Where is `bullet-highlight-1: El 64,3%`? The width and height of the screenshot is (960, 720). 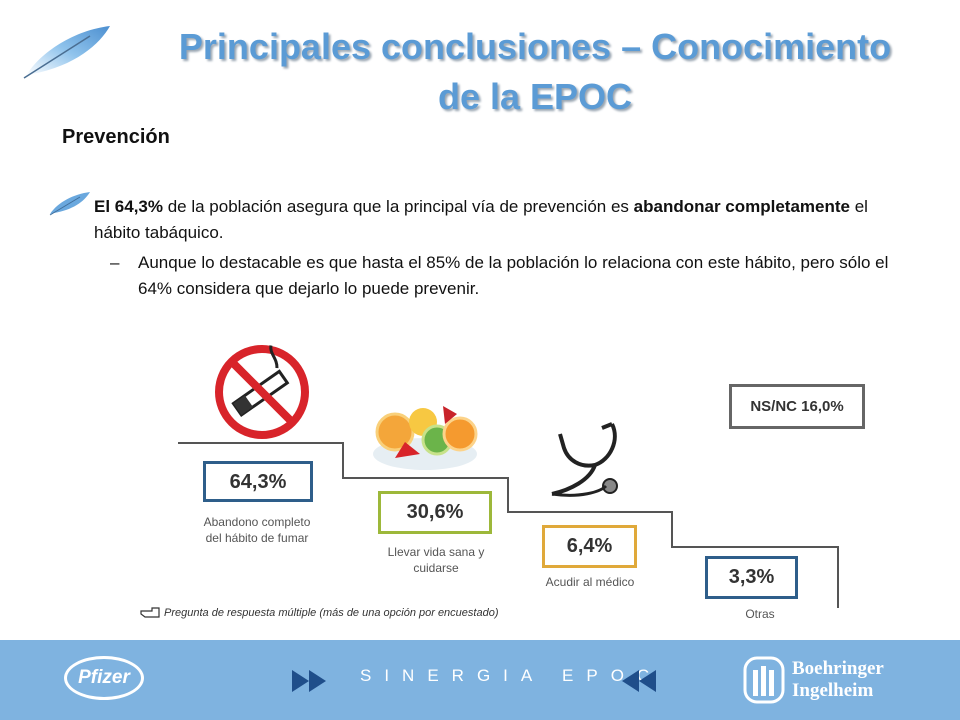
bullet-highlight-1: El 64,3% is located at coordinates (128, 206).